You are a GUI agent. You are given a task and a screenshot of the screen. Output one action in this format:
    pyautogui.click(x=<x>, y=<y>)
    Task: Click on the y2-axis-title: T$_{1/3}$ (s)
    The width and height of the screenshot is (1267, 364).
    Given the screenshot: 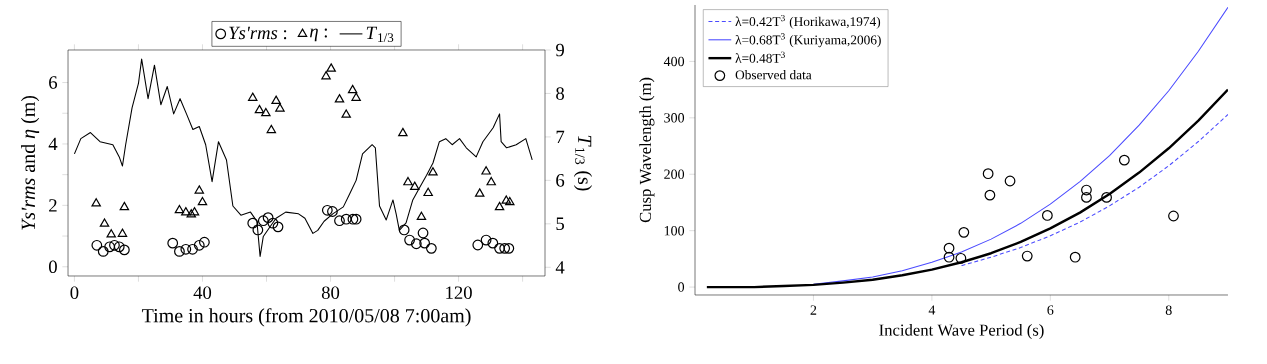 What is the action you would take?
    pyautogui.click(x=583, y=163)
    